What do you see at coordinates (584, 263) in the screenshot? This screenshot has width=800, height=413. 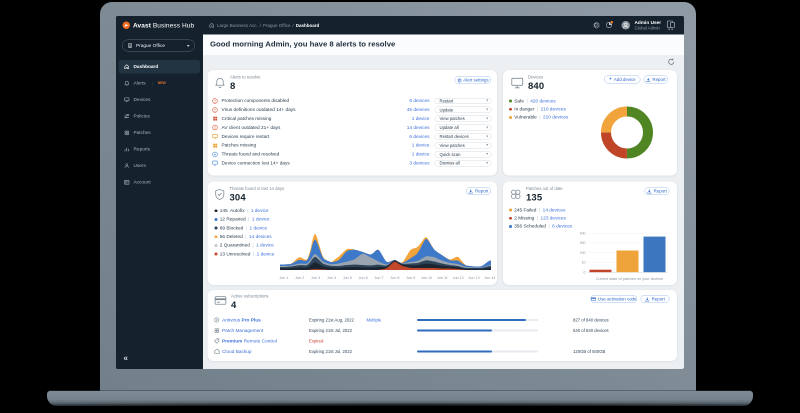 I see `svg-text: 10` at bounding box center [584, 263].